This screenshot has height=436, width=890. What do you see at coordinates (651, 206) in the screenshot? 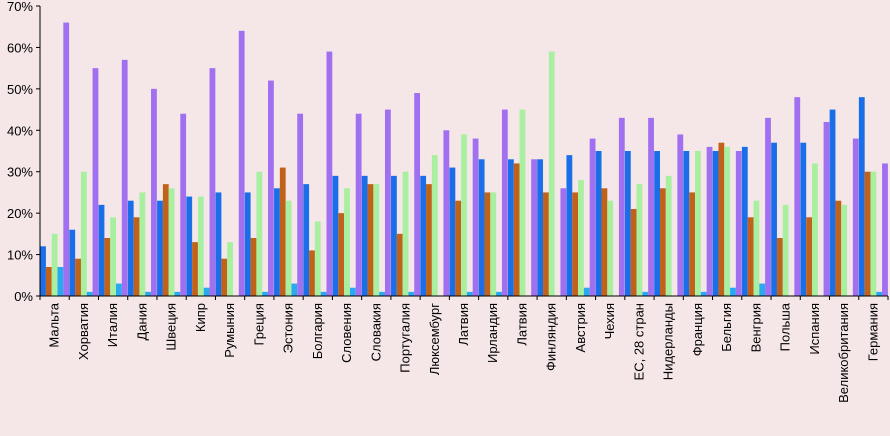
I see `bar-21-s5` at bounding box center [651, 206].